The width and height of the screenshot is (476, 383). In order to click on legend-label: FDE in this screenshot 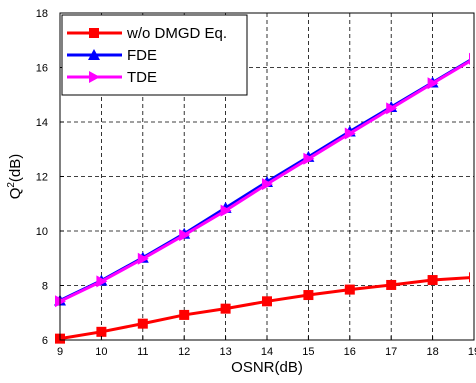, I will do `click(142, 55)`.